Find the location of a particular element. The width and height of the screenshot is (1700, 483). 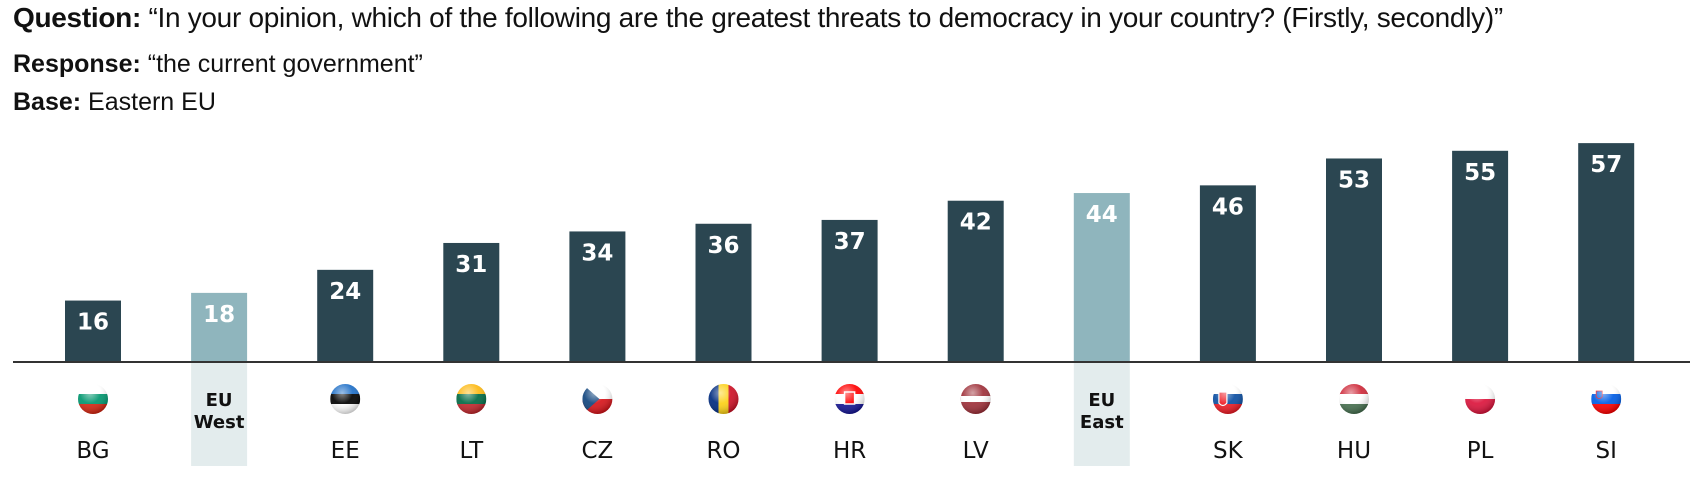

value-label-si: 57 is located at coordinates (1606, 165).